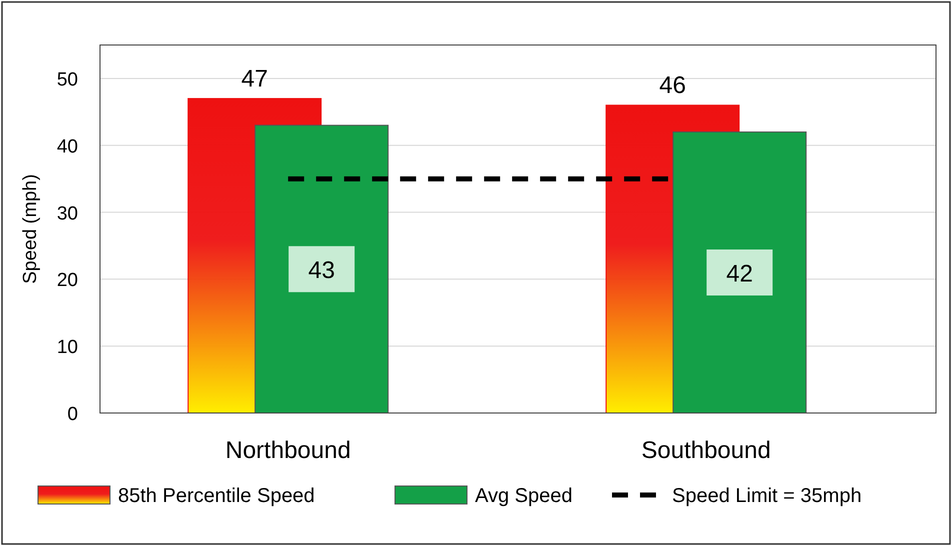 This screenshot has width=952, height=546. Describe the element at coordinates (67, 213) in the screenshot. I see `y-tick-label: 30` at that location.